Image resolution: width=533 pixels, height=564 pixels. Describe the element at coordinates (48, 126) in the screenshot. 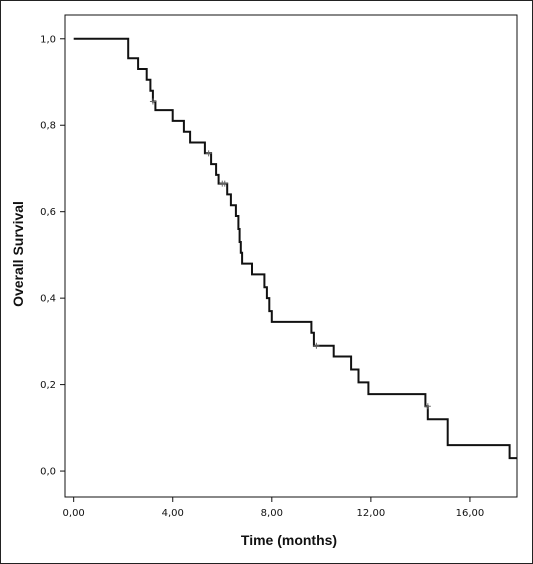

I see `y-tick-label: 0,8` at that location.